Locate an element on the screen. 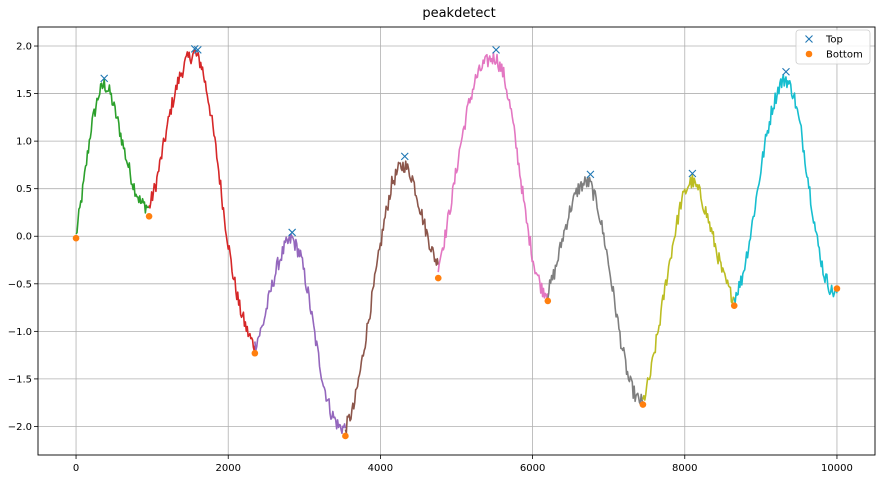 This screenshot has width=882, height=486. legend-box is located at coordinates (833, 47).